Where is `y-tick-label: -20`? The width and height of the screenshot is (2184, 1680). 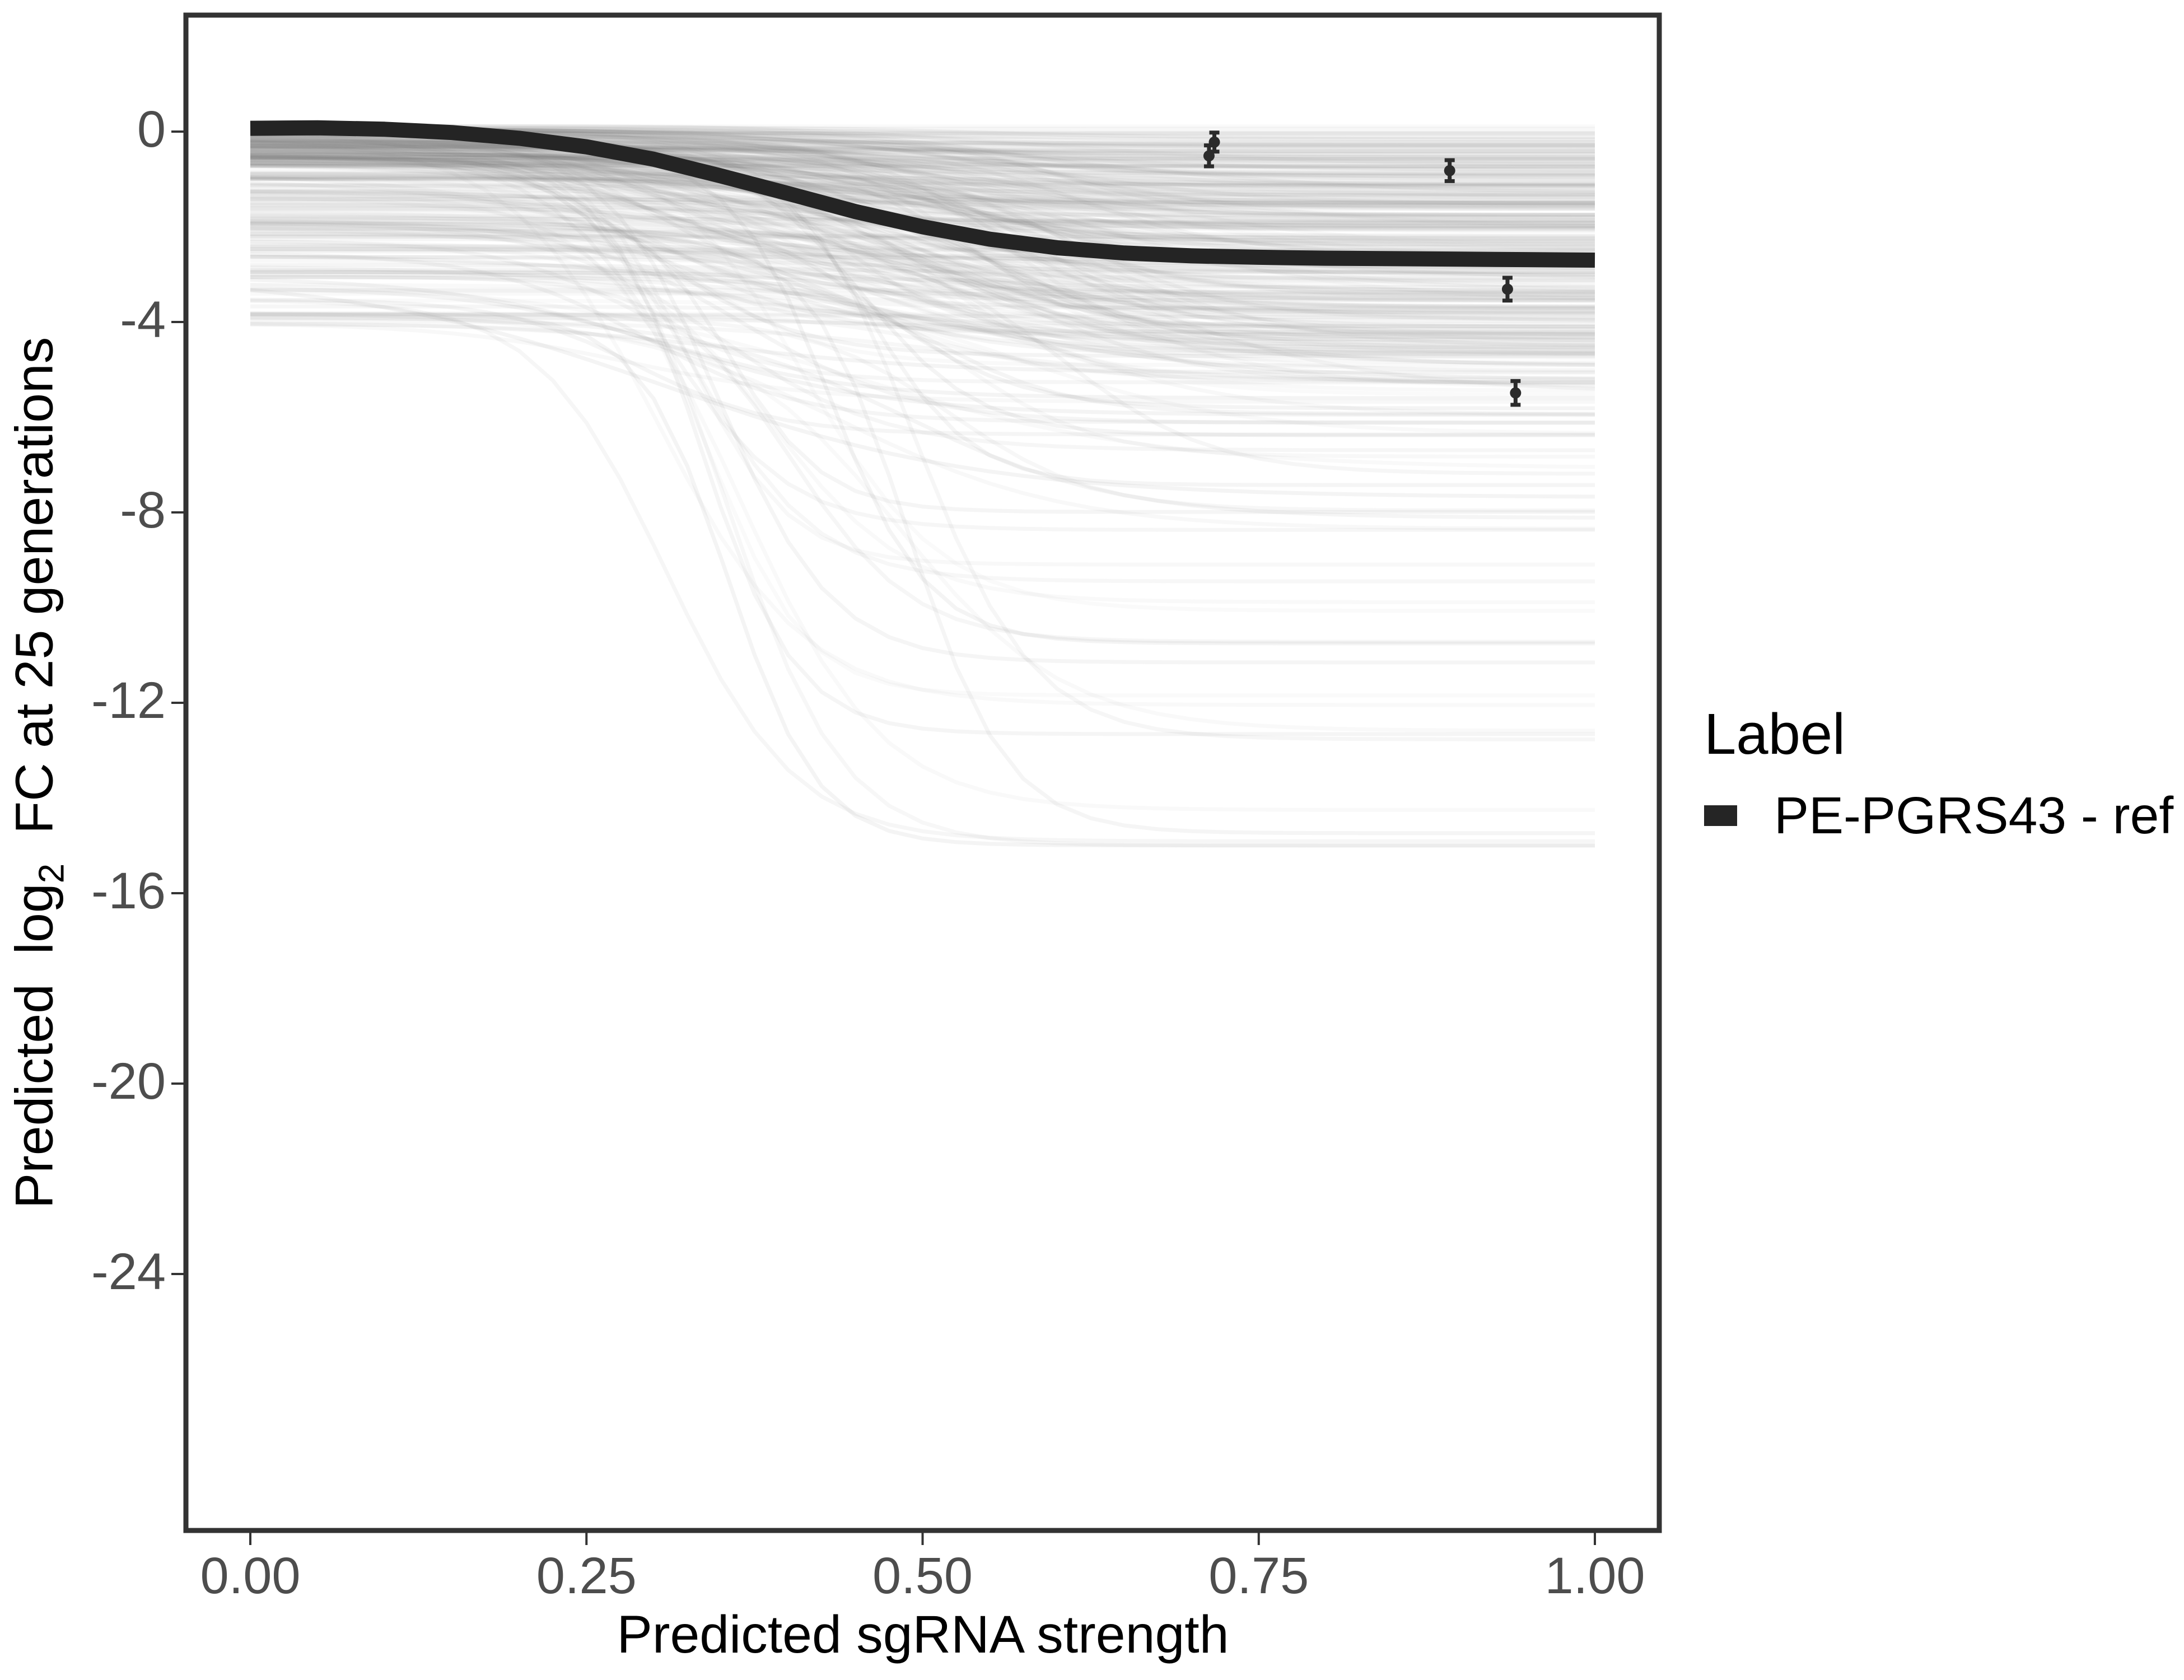 y-tick-label: -20 is located at coordinates (129, 1081).